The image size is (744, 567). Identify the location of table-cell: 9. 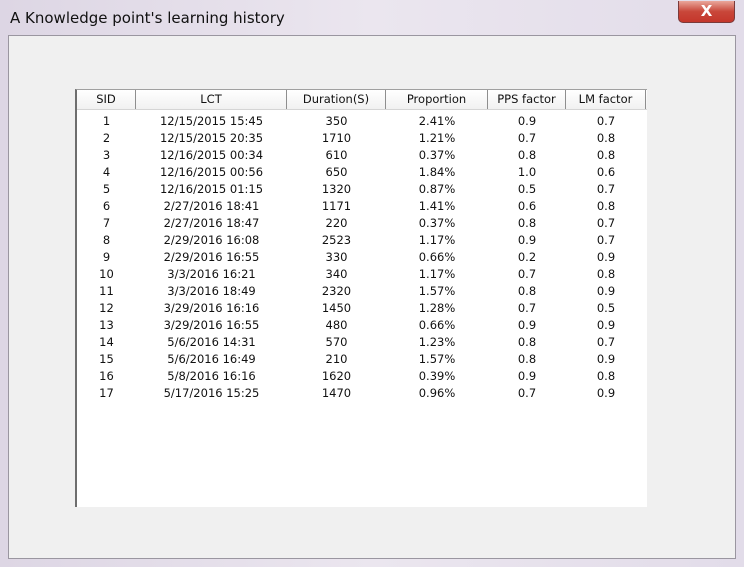
(106, 257).